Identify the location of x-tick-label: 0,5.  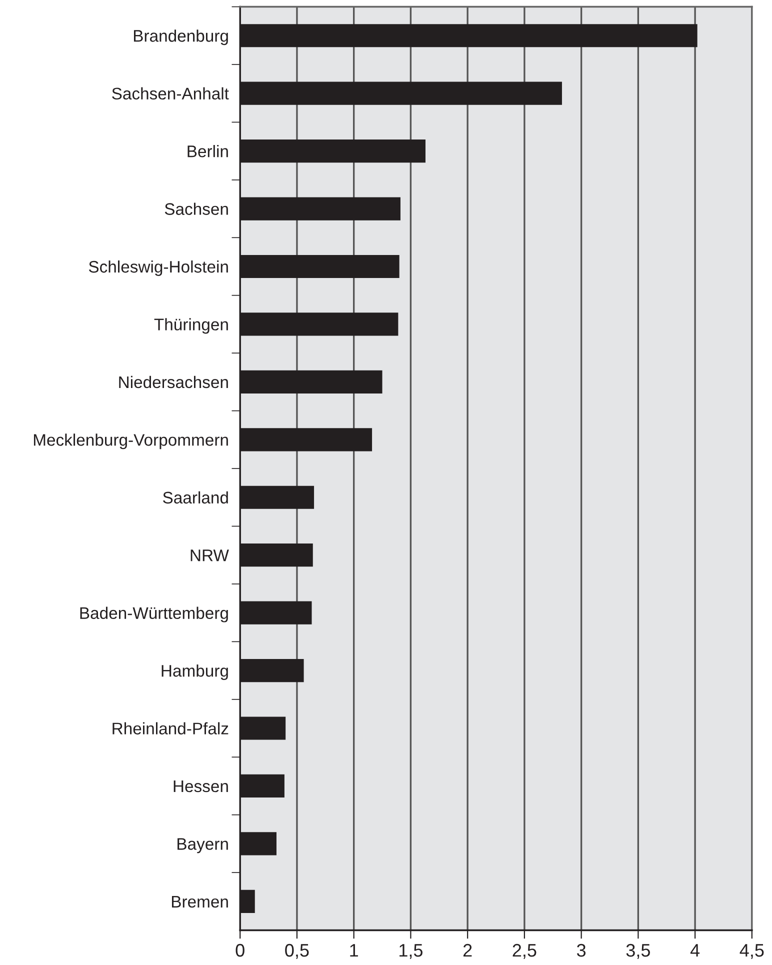
(297, 951).